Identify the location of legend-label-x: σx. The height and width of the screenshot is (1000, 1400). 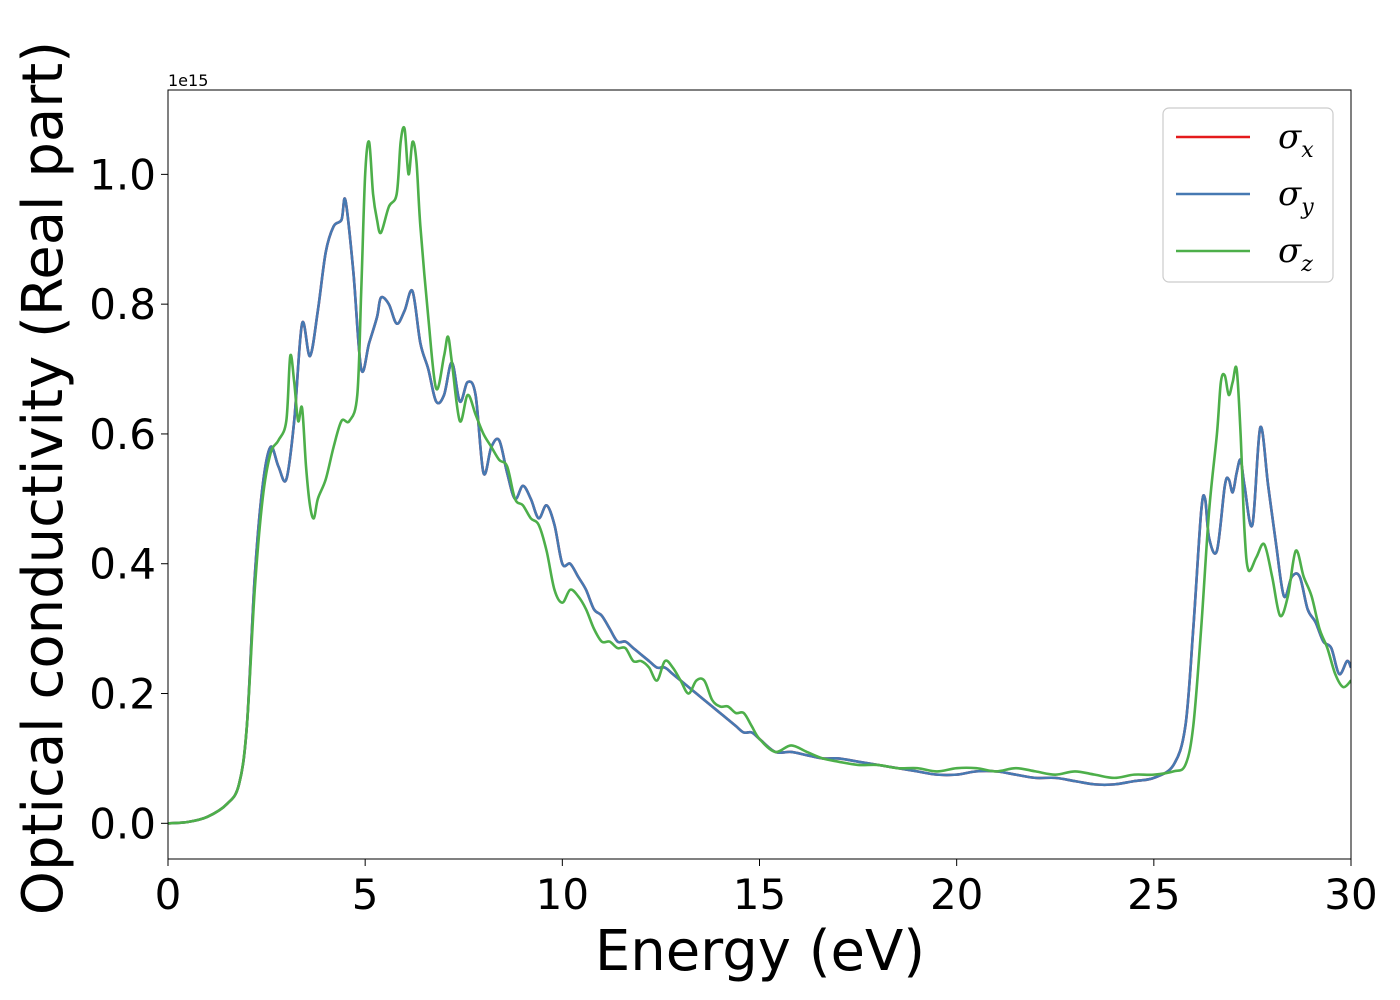
(1296, 140).